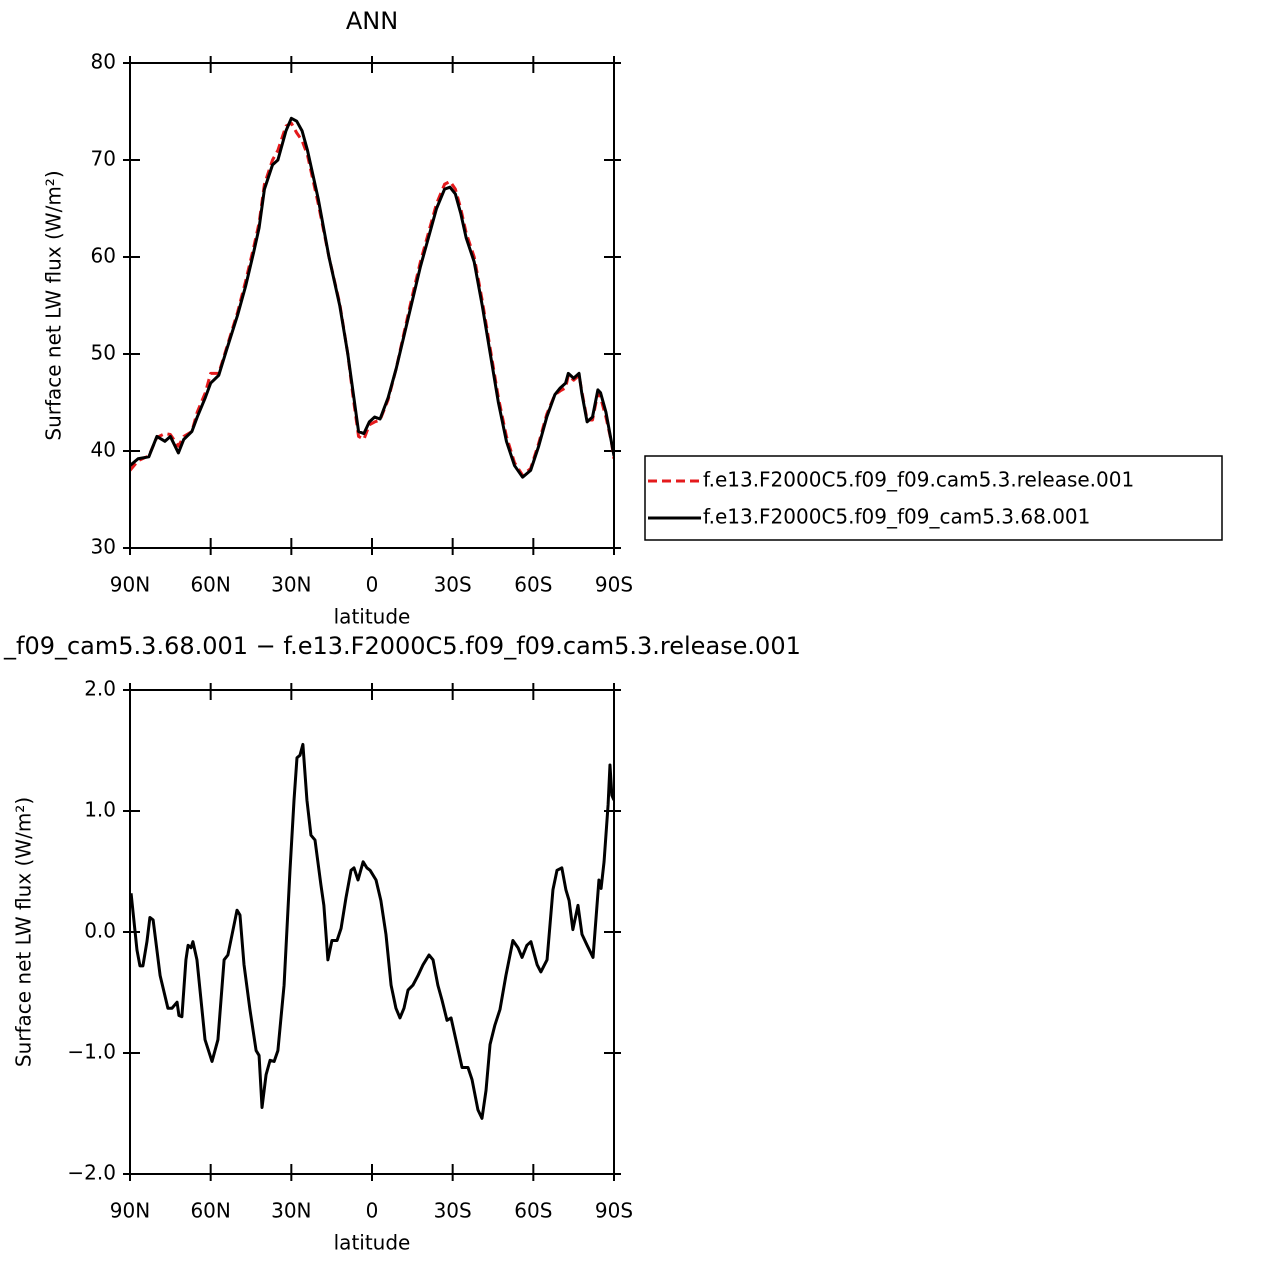 This screenshot has width=1263, height=1263. Describe the element at coordinates (103, 547) in the screenshot. I see `y-tick-label: 30` at that location.